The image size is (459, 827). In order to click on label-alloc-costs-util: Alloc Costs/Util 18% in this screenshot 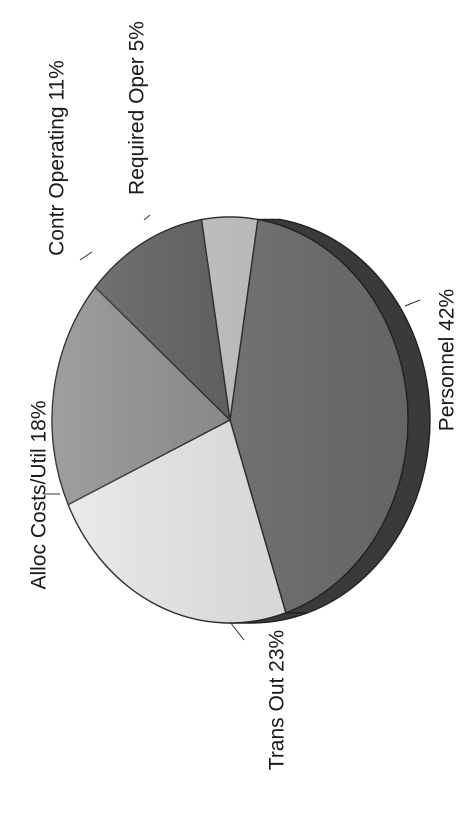, I will do `click(39, 494)`.